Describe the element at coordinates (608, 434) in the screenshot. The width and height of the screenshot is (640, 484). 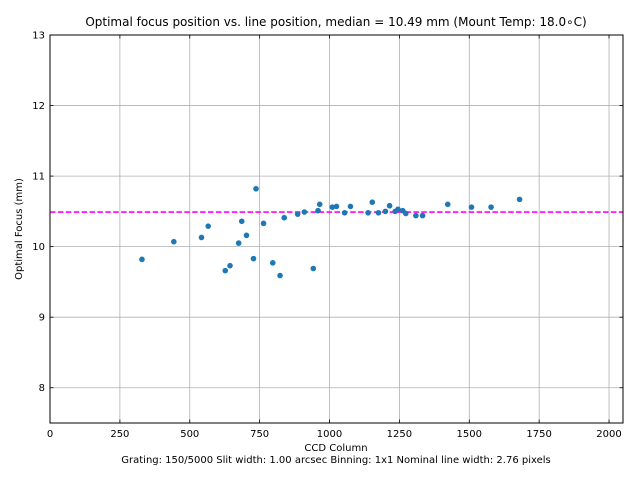
I see `x-tick-label: 2000` at that location.